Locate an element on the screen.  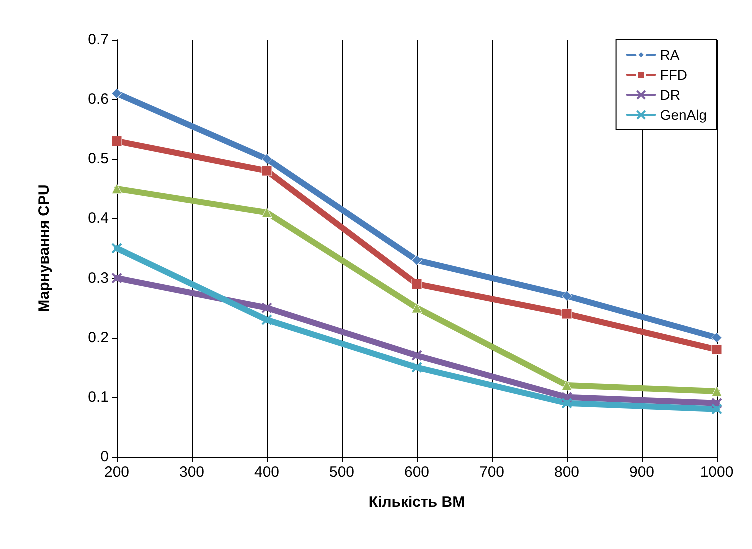
x-tick-label: 700 is located at coordinates (492, 472).